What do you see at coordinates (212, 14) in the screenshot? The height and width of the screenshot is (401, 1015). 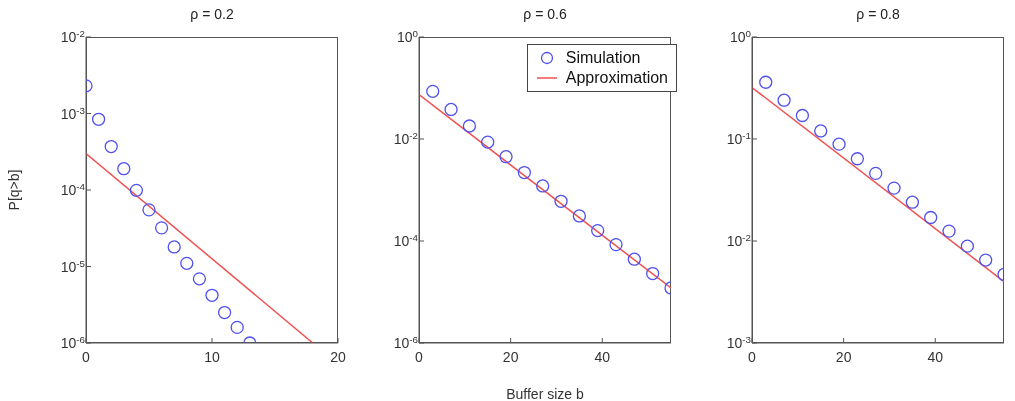 I see `chart-title: ρ = 0.2` at bounding box center [212, 14].